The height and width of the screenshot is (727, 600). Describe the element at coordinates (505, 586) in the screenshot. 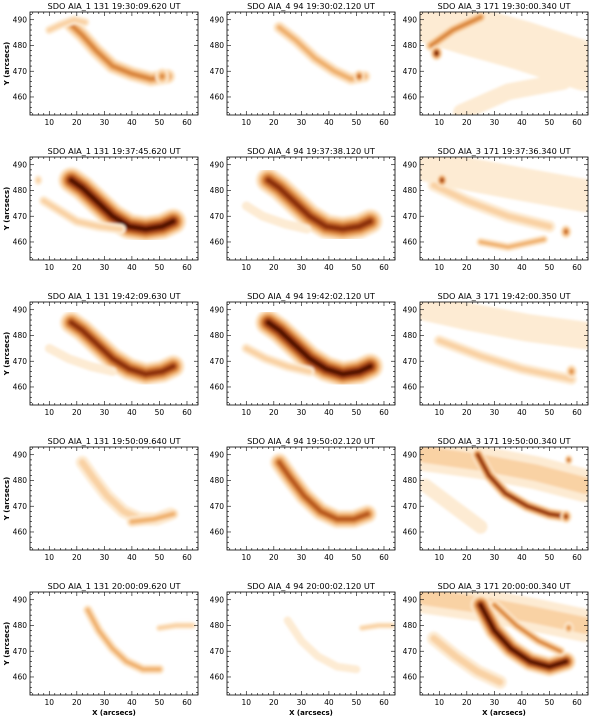

I see `panel-title: SDO AIA_3 171 20:00:00.340 UT` at that location.